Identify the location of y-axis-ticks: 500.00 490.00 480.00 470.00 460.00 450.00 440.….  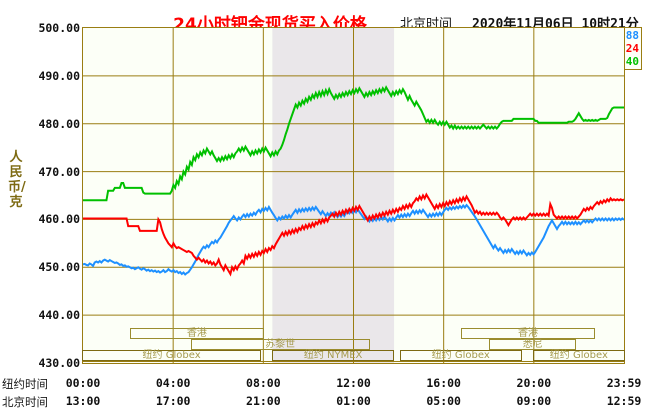
(40, 185).